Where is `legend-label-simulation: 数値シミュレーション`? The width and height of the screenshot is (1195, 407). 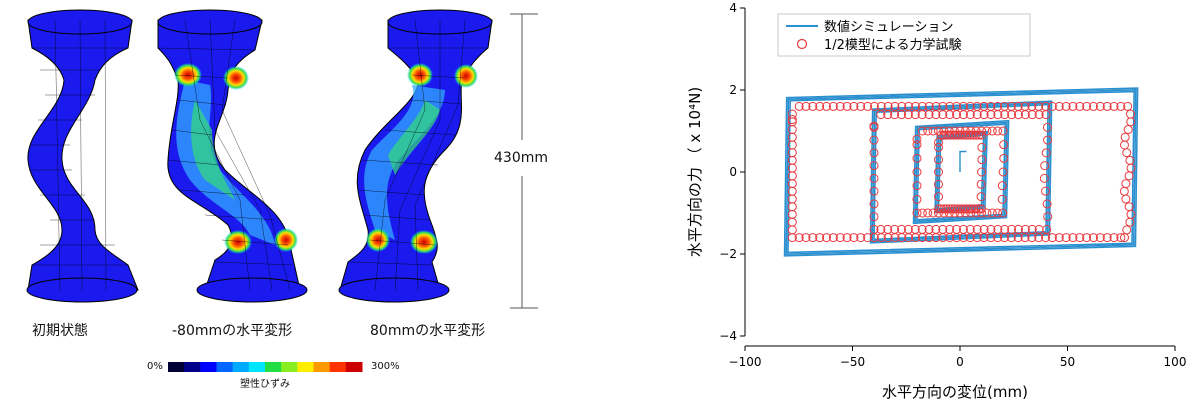
legend-label-simulation: 数値シミュレーション is located at coordinates (888, 27).